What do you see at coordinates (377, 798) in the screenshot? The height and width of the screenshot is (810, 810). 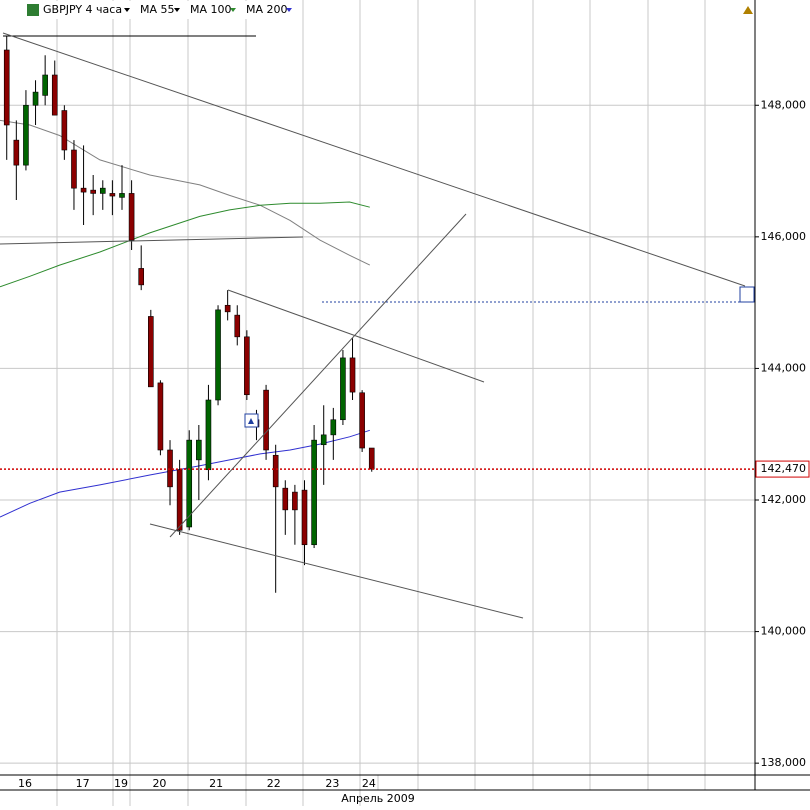 I see `x-axis-label: Апрель 2009` at bounding box center [377, 798].